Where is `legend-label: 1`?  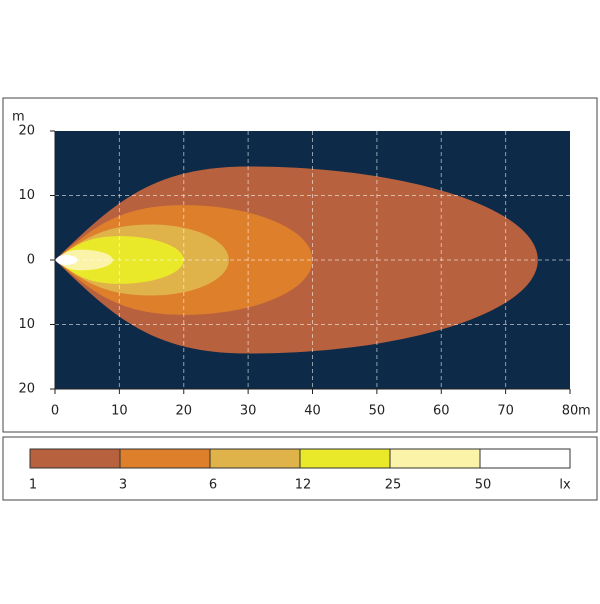 legend-label: 1 is located at coordinates (33, 485).